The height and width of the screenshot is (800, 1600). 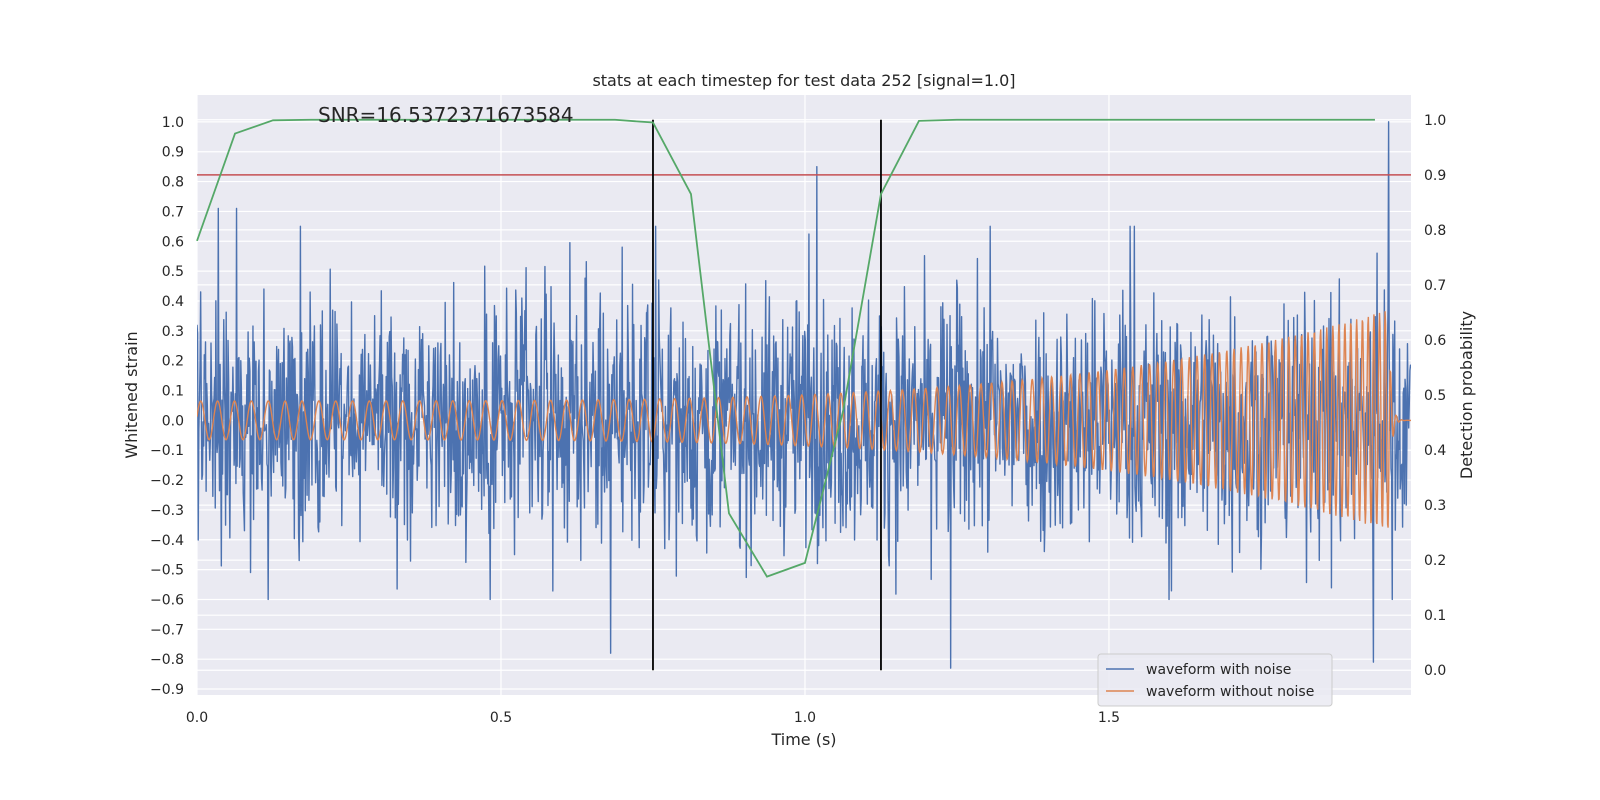 I want to click on y-tick-label: 0.9, so click(x=173, y=153).